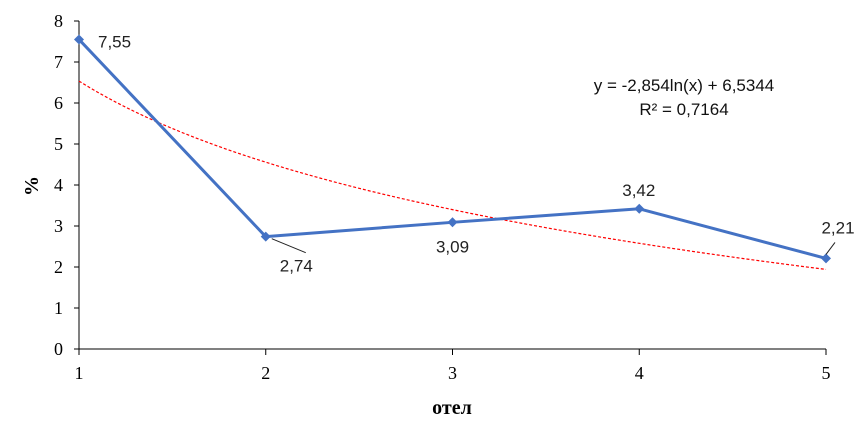 The image size is (861, 441). Describe the element at coordinates (32, 186) in the screenshot. I see `y-axis-title: %` at that location.